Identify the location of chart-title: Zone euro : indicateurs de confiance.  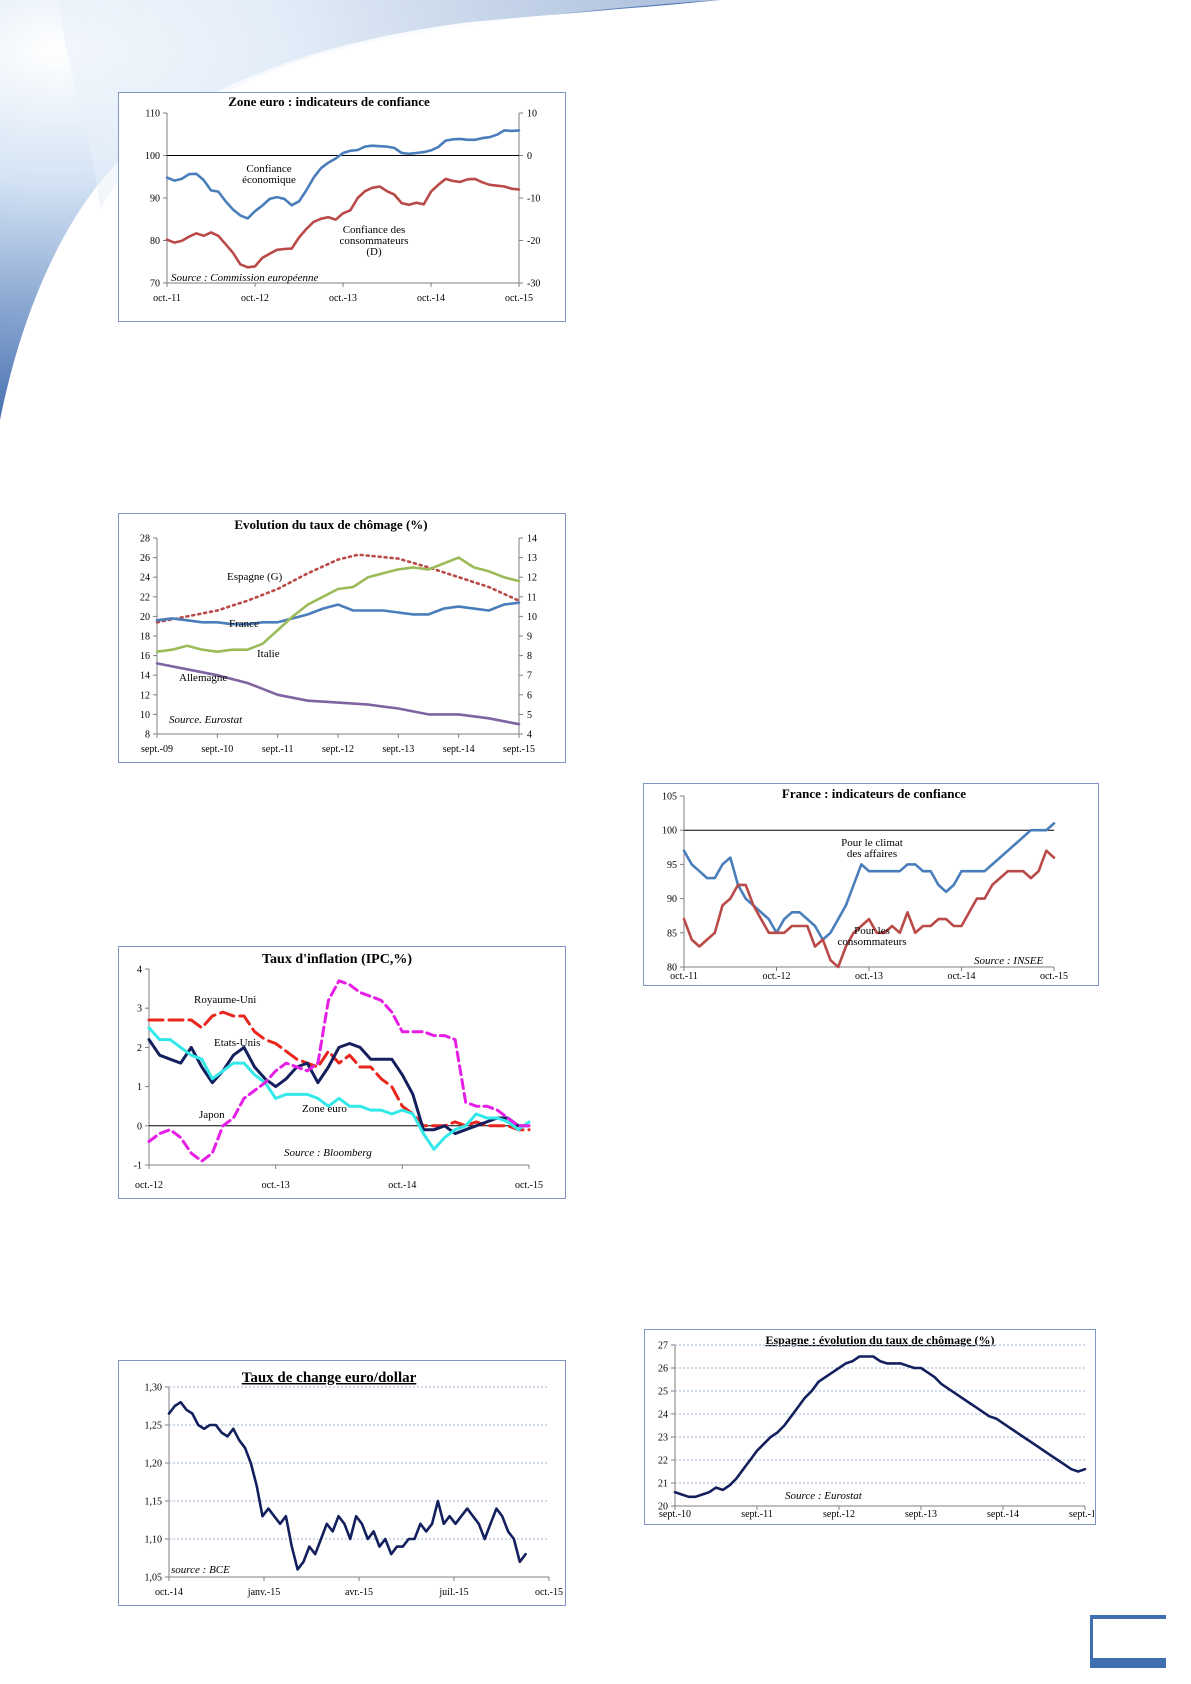
(329, 101).